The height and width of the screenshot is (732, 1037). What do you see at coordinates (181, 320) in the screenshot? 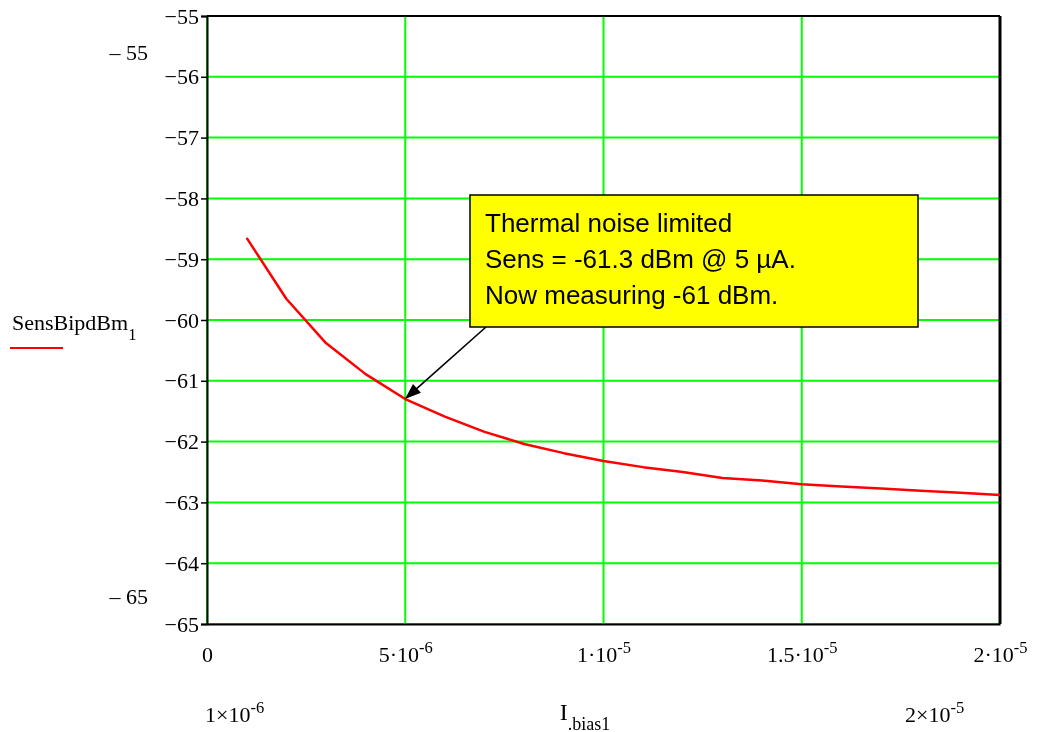
I see `y-tick-label: −60` at bounding box center [181, 320].